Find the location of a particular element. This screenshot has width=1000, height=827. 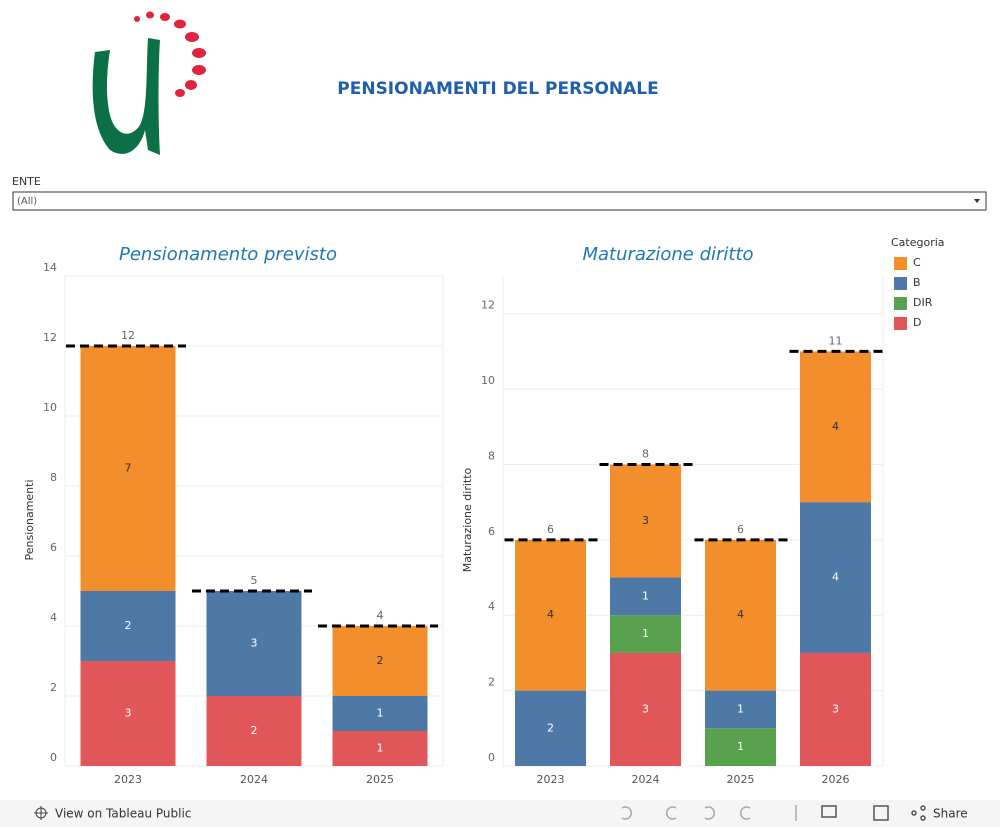

legend-label: DIR is located at coordinates (923, 302).